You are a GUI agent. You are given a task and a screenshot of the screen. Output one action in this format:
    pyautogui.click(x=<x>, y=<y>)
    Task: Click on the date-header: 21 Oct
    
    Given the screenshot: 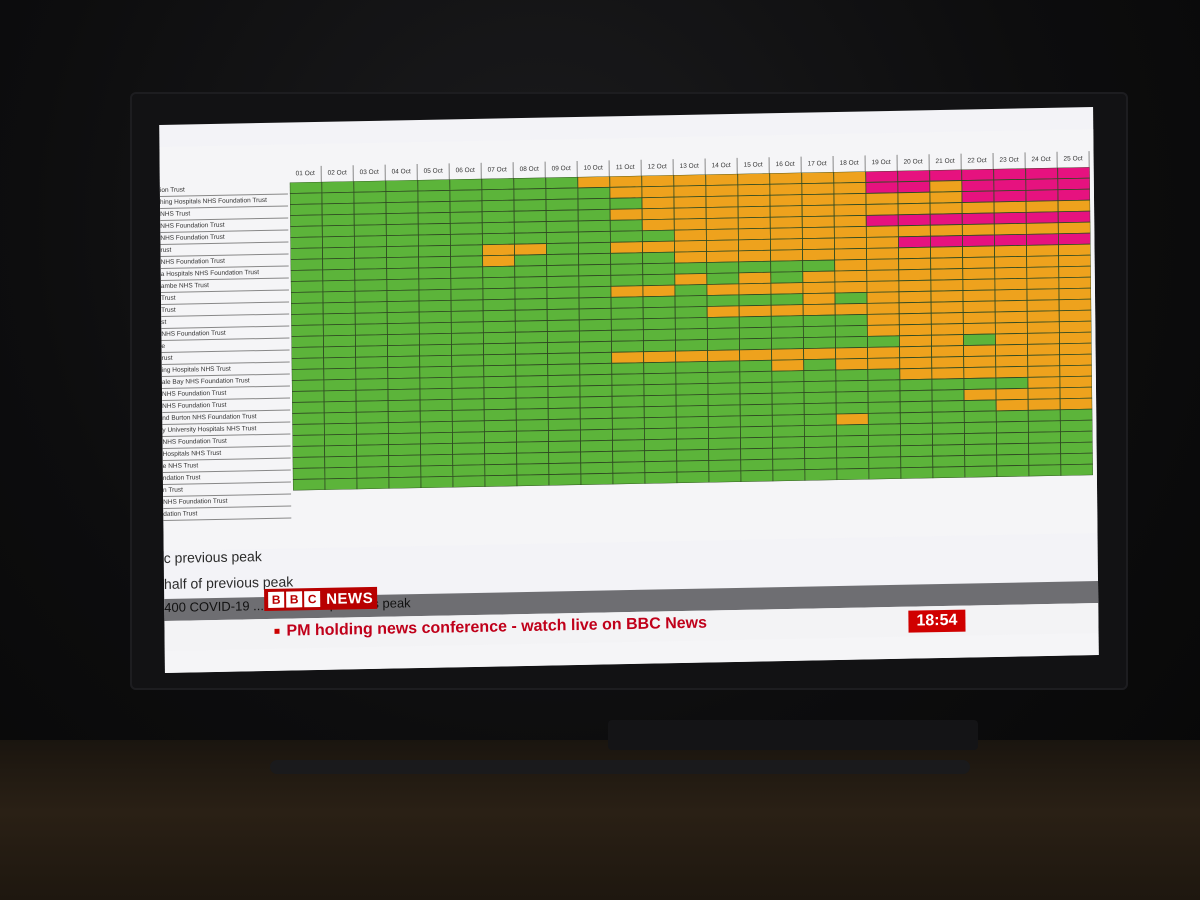 What is the action you would take?
    pyautogui.click(x=945, y=162)
    